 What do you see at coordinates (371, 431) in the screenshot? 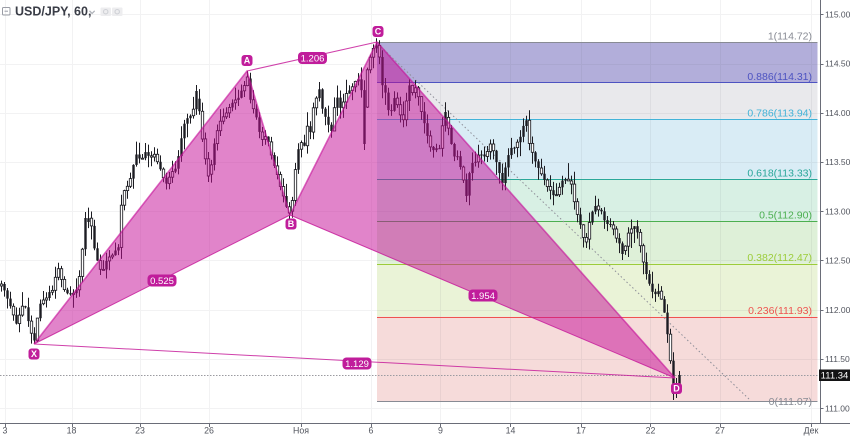
I see `svg-text: 6` at bounding box center [371, 431].